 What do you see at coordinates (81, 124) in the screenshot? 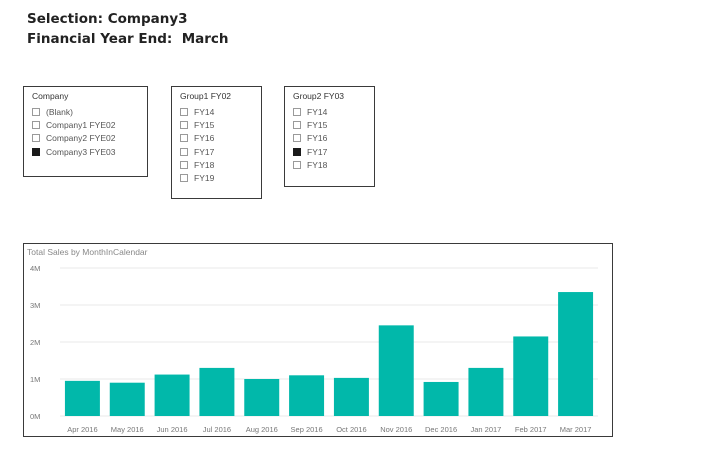
I see `company-slicer-item-label: Company1 FYE02` at bounding box center [81, 124].